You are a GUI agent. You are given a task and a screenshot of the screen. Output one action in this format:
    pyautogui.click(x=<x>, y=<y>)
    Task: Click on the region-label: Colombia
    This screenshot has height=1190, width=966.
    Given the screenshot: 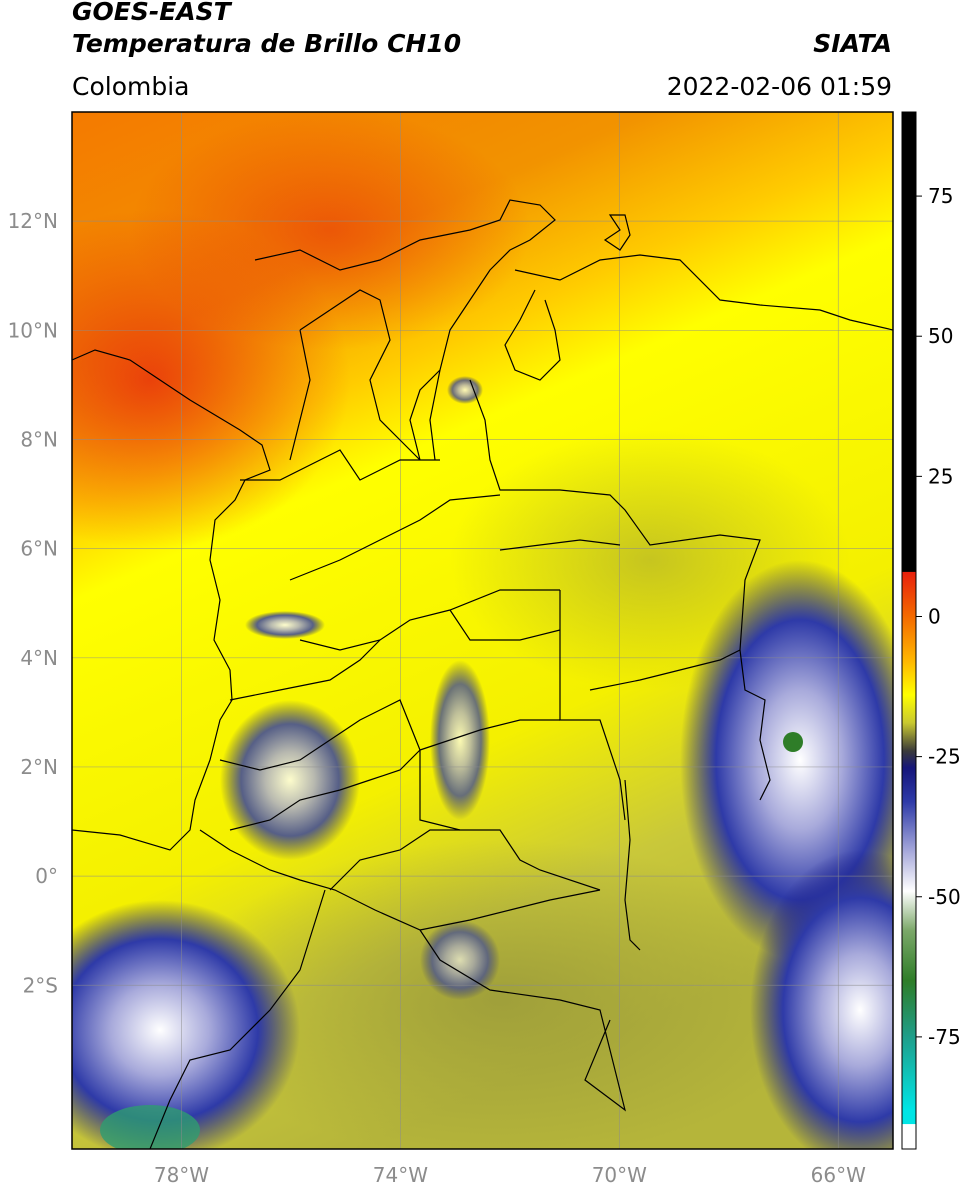 What is the action you would take?
    pyautogui.click(x=131, y=86)
    